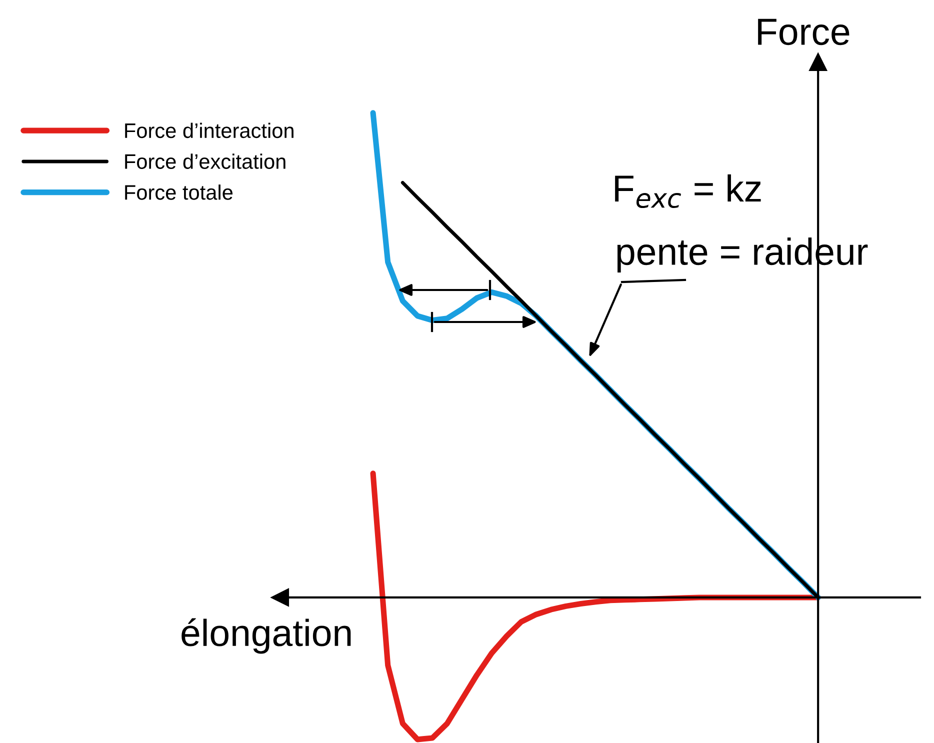 This screenshot has width=934, height=743. I want to click on annotation: F$_{exc}$ = kz, so click(688, 191).